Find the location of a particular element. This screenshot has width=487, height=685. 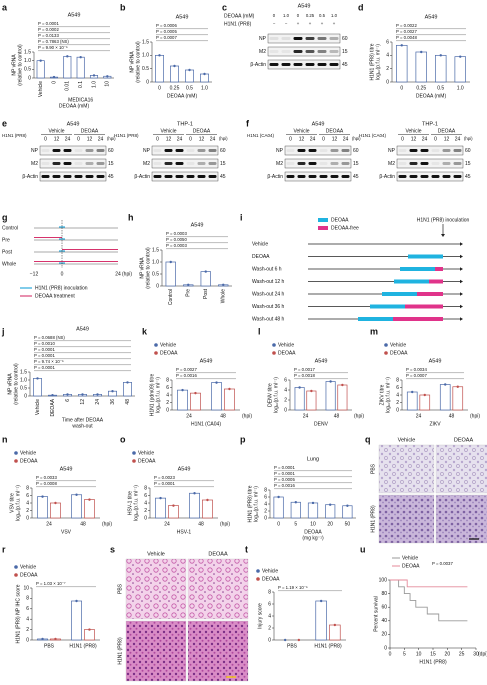

survival-line is located at coordinates (429, 583).